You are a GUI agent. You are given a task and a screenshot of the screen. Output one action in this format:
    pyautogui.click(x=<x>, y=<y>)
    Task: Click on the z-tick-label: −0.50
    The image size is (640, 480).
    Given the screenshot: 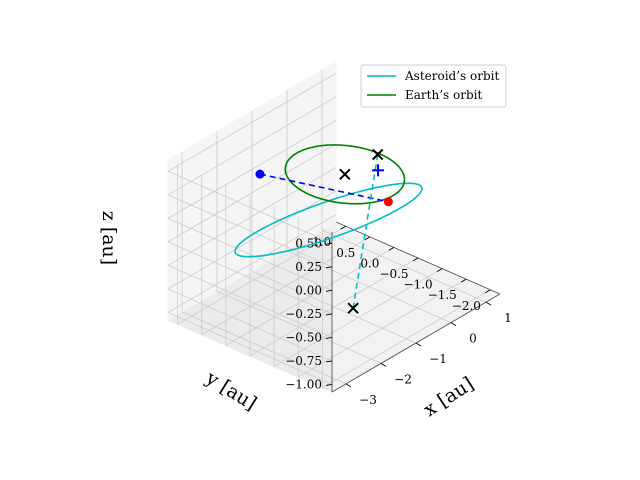 What is the action you would take?
    pyautogui.click(x=303, y=337)
    